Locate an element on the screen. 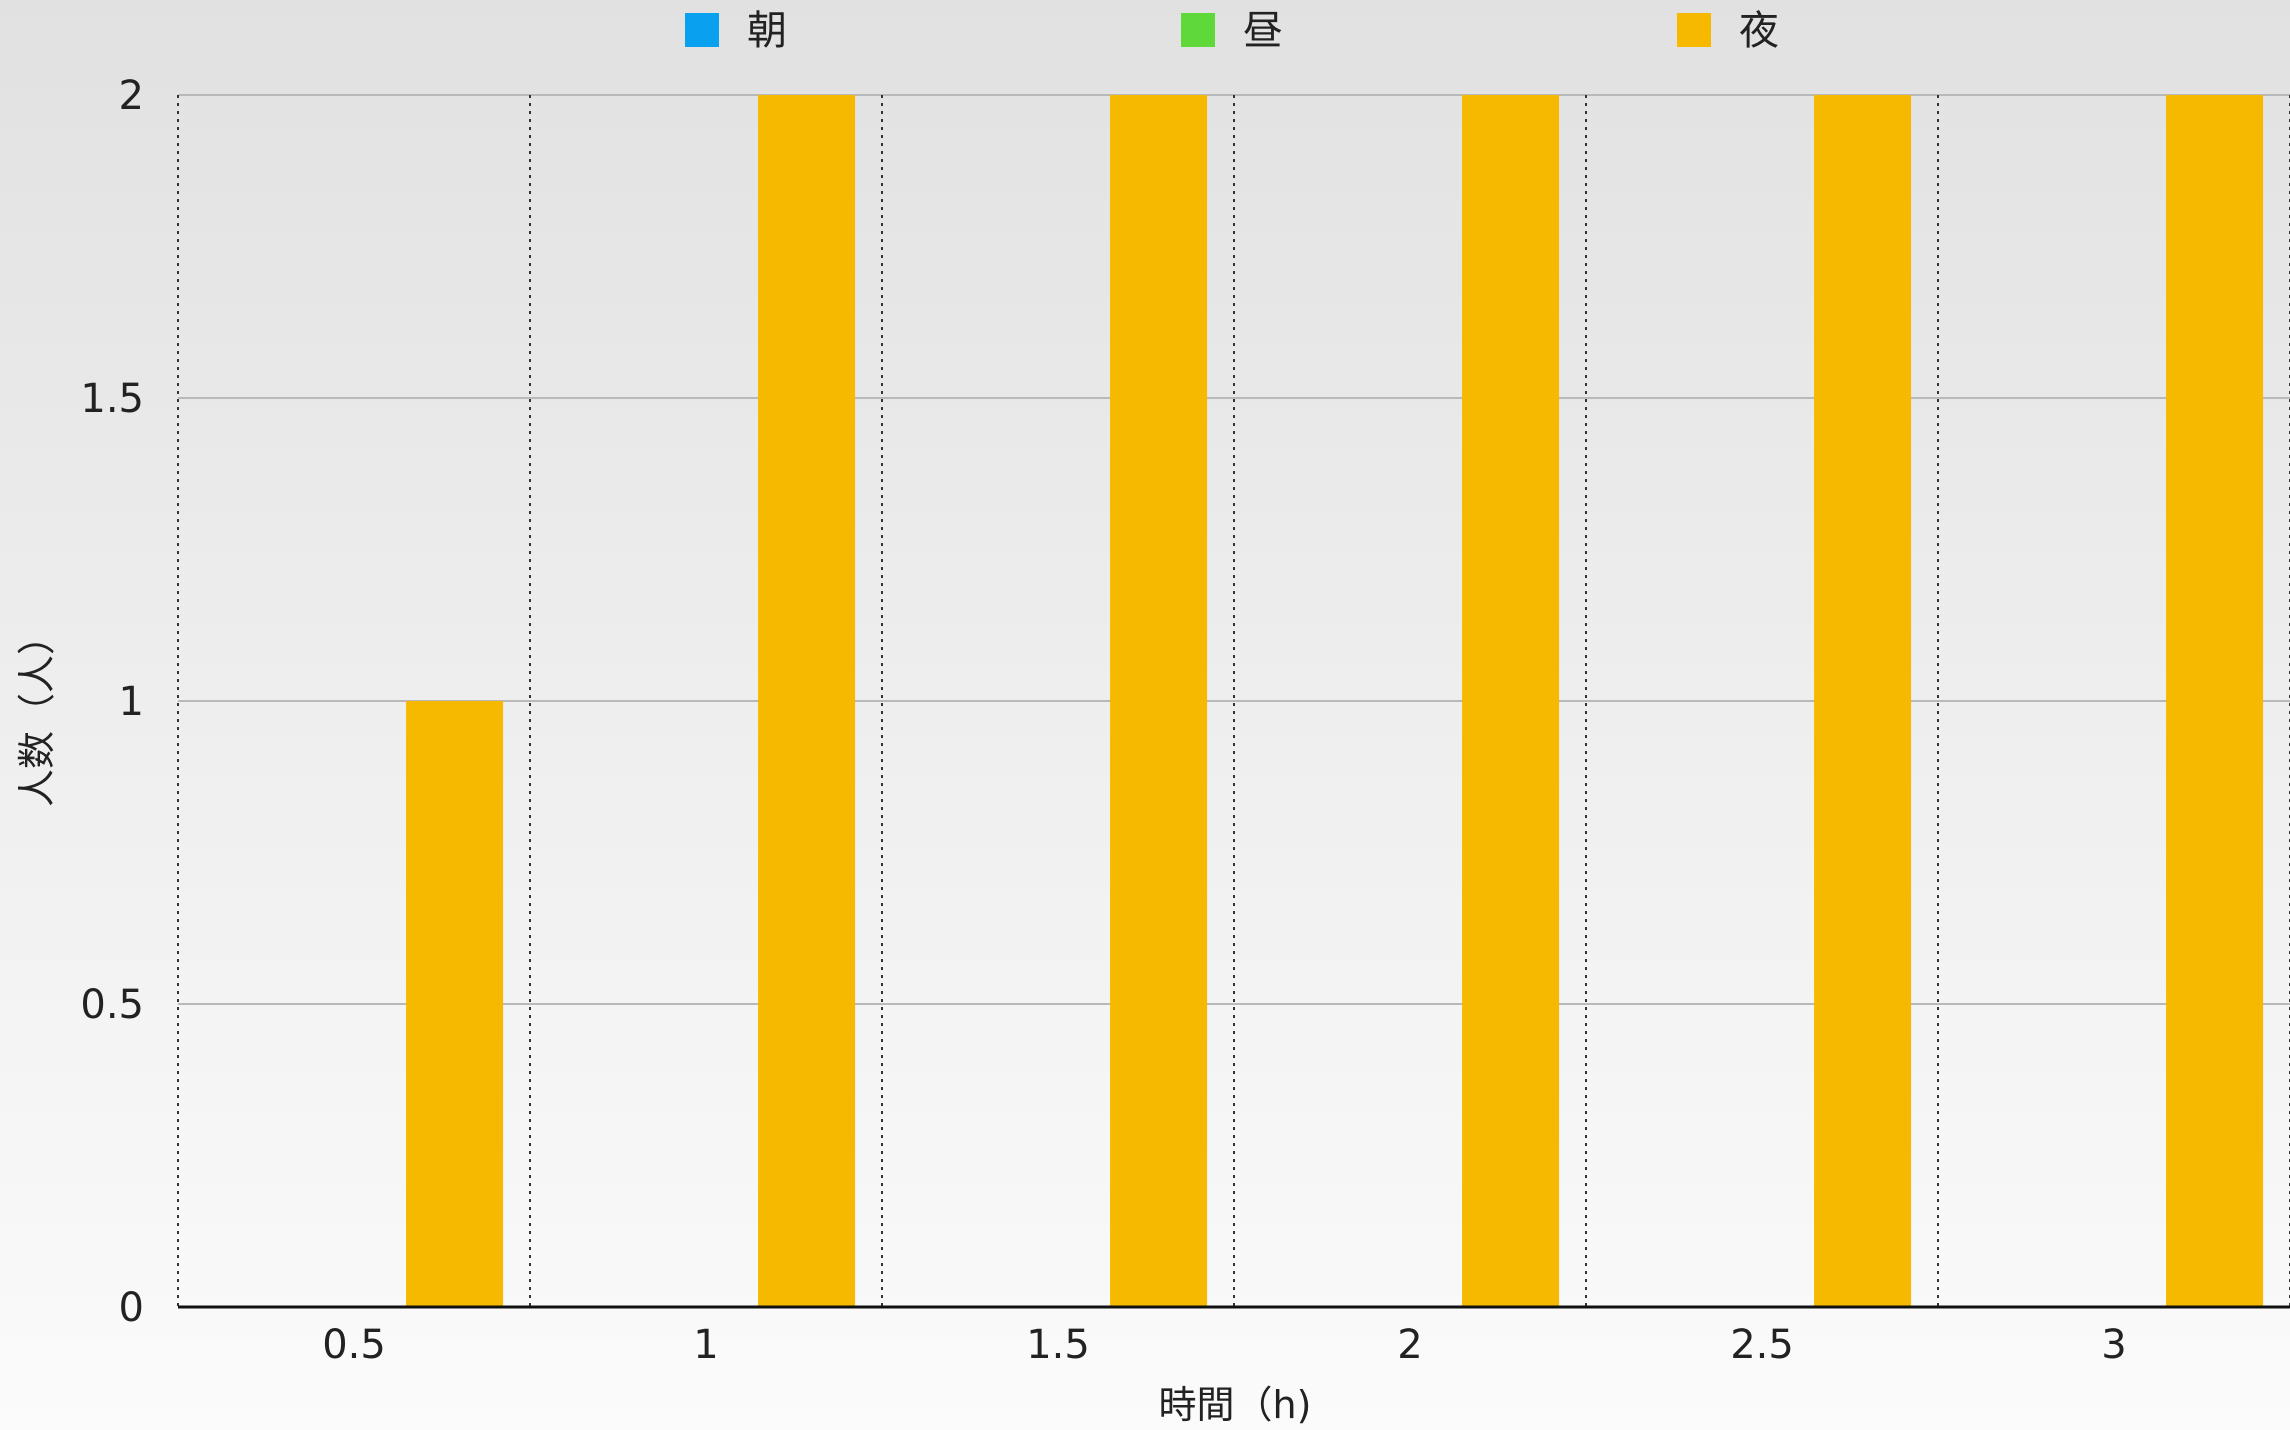  y-tick-label: 0 is located at coordinates (131, 1308).